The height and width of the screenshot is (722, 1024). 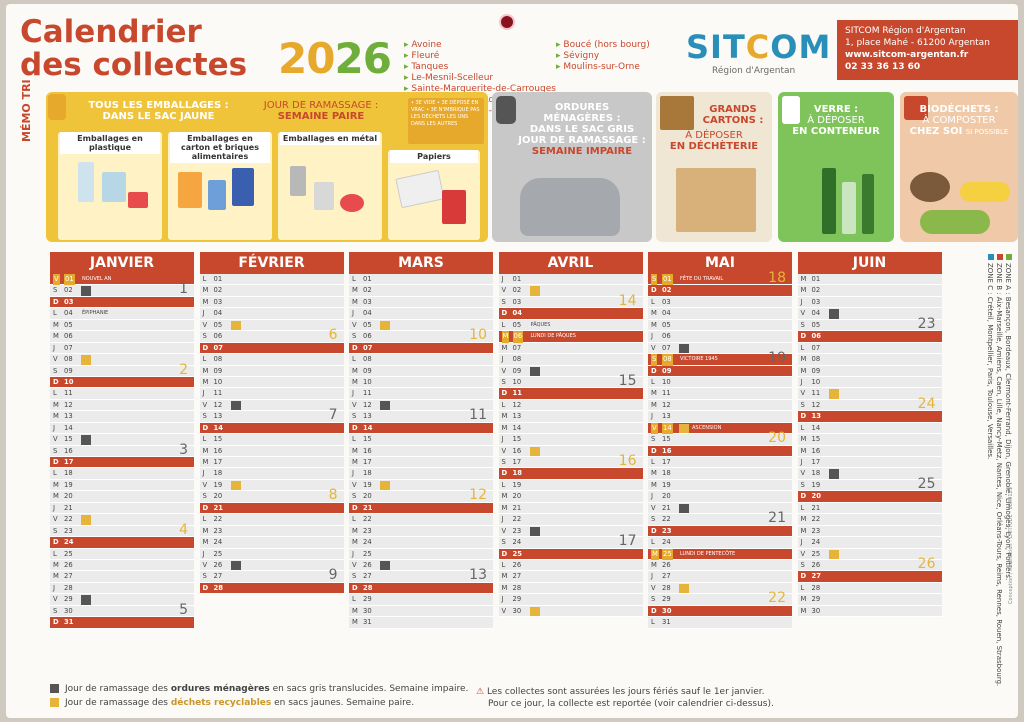 What do you see at coordinates (421, 531) in the screenshot?
I see `day-row: M 23` at bounding box center [421, 531].